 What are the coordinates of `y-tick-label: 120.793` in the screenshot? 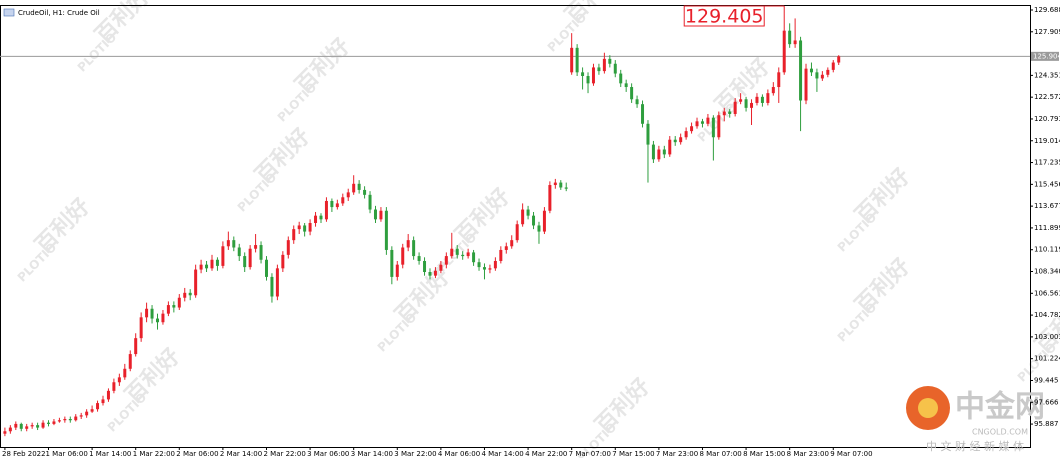 It's located at (1047, 119).